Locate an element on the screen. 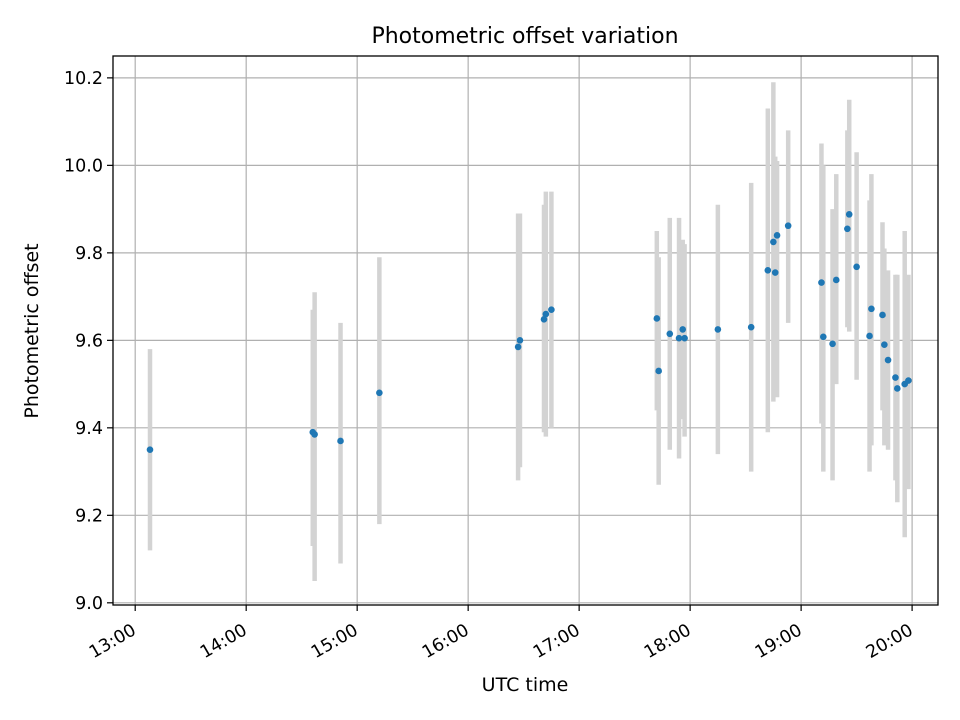  y-axis-label: Photometric offset is located at coordinates (32, 330).